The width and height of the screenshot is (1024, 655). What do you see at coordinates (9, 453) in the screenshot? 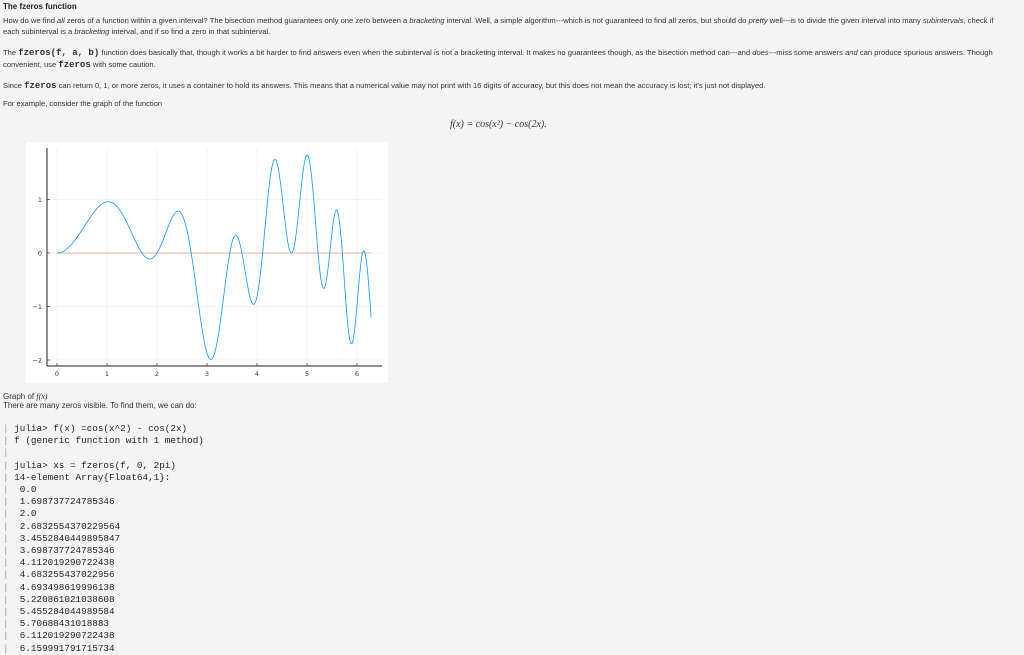
I see `code-line: |` at bounding box center [9, 453].